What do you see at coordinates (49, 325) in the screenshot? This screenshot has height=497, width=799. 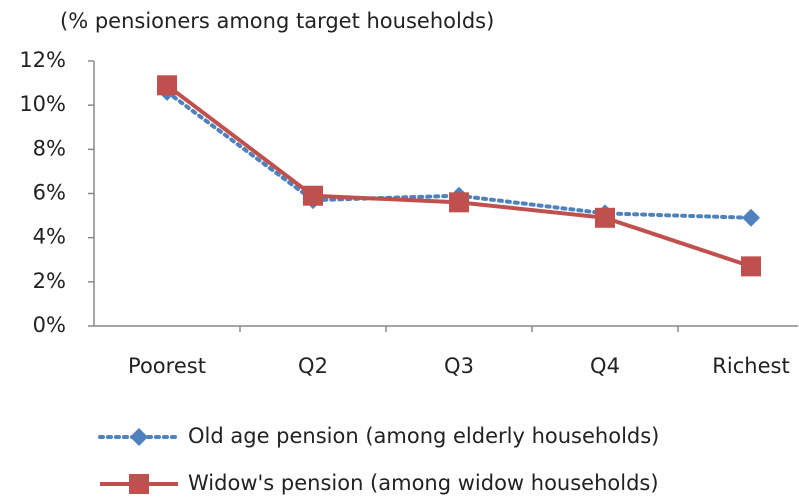 I see `y-tick-label: 0%` at bounding box center [49, 325].